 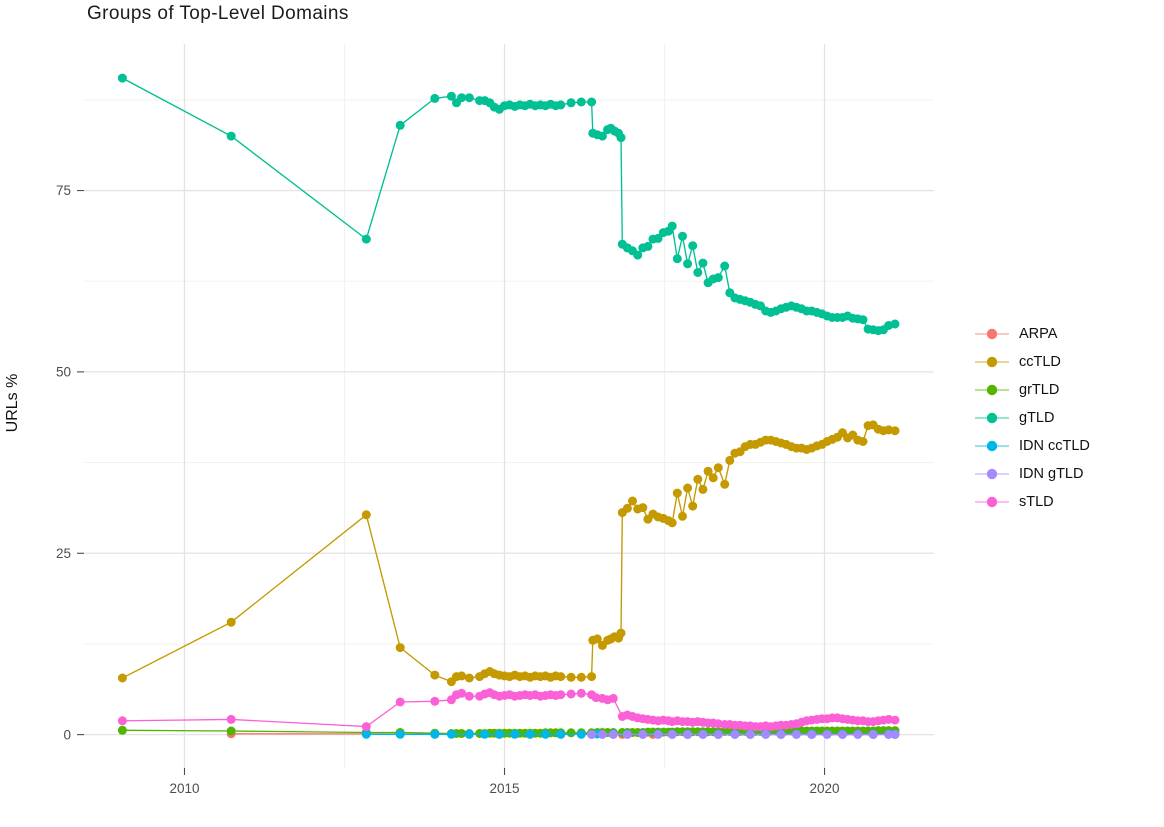 I want to click on legend: ARPA ccTLD grTLD gTLD IDN ccTLD IDN gTLD sTLD, so click(x=1031, y=418).